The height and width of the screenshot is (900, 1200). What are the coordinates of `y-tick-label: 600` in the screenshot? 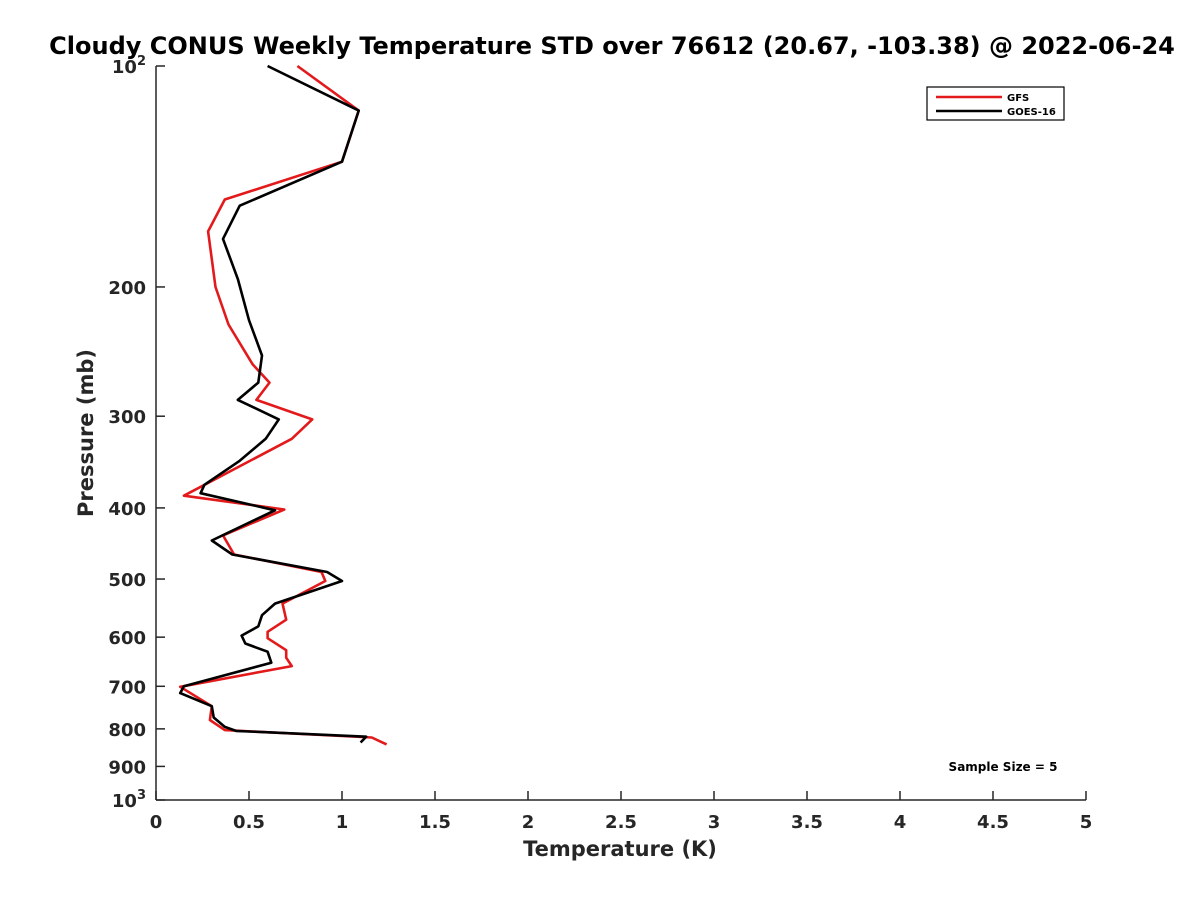 It's located at (127, 638).